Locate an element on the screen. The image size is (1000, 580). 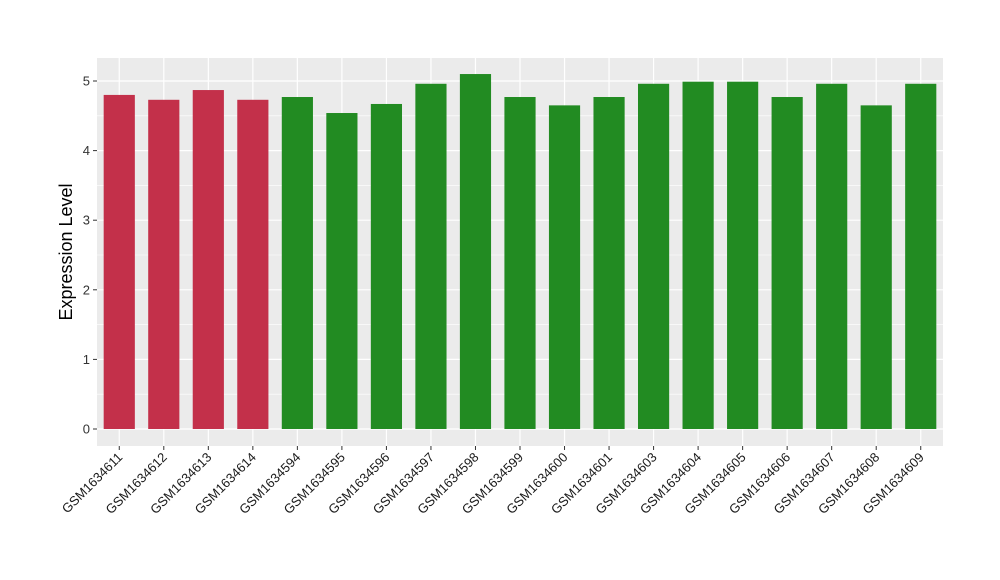
bar-GSM1634603 is located at coordinates (653, 256).